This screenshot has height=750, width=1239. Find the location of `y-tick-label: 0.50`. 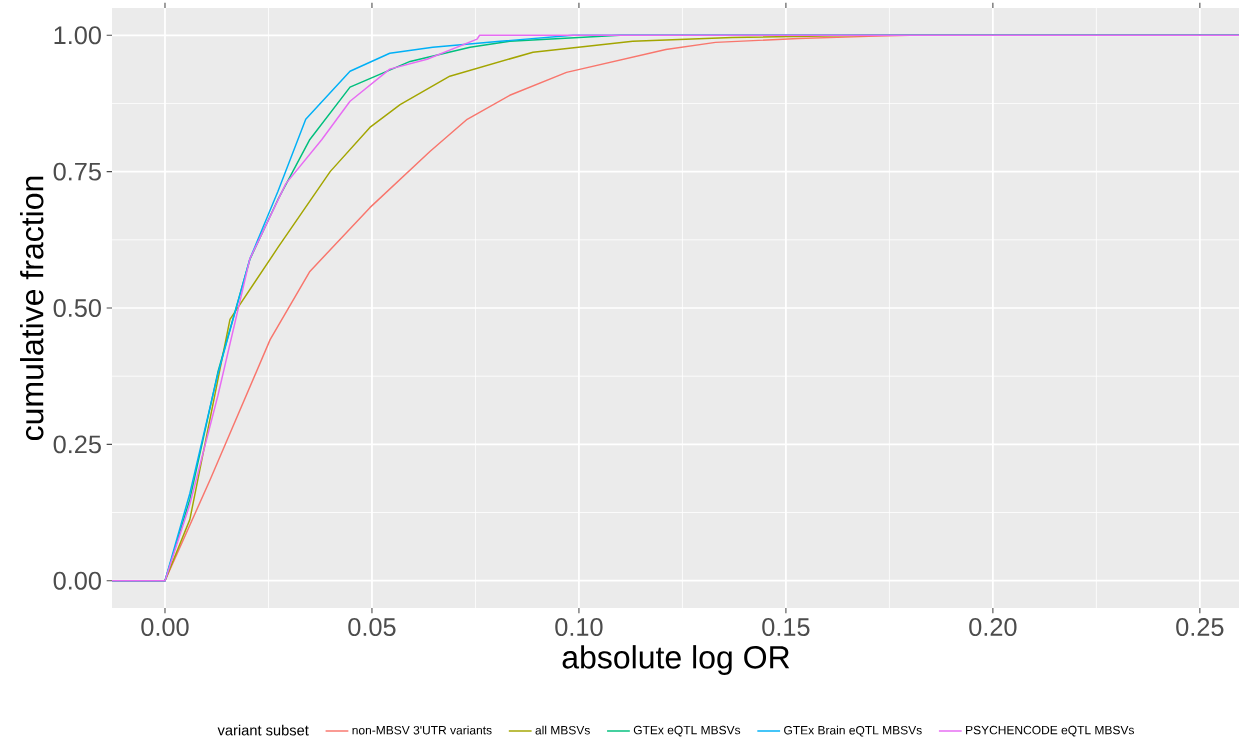

y-tick-label: 0.50 is located at coordinates (77, 308).